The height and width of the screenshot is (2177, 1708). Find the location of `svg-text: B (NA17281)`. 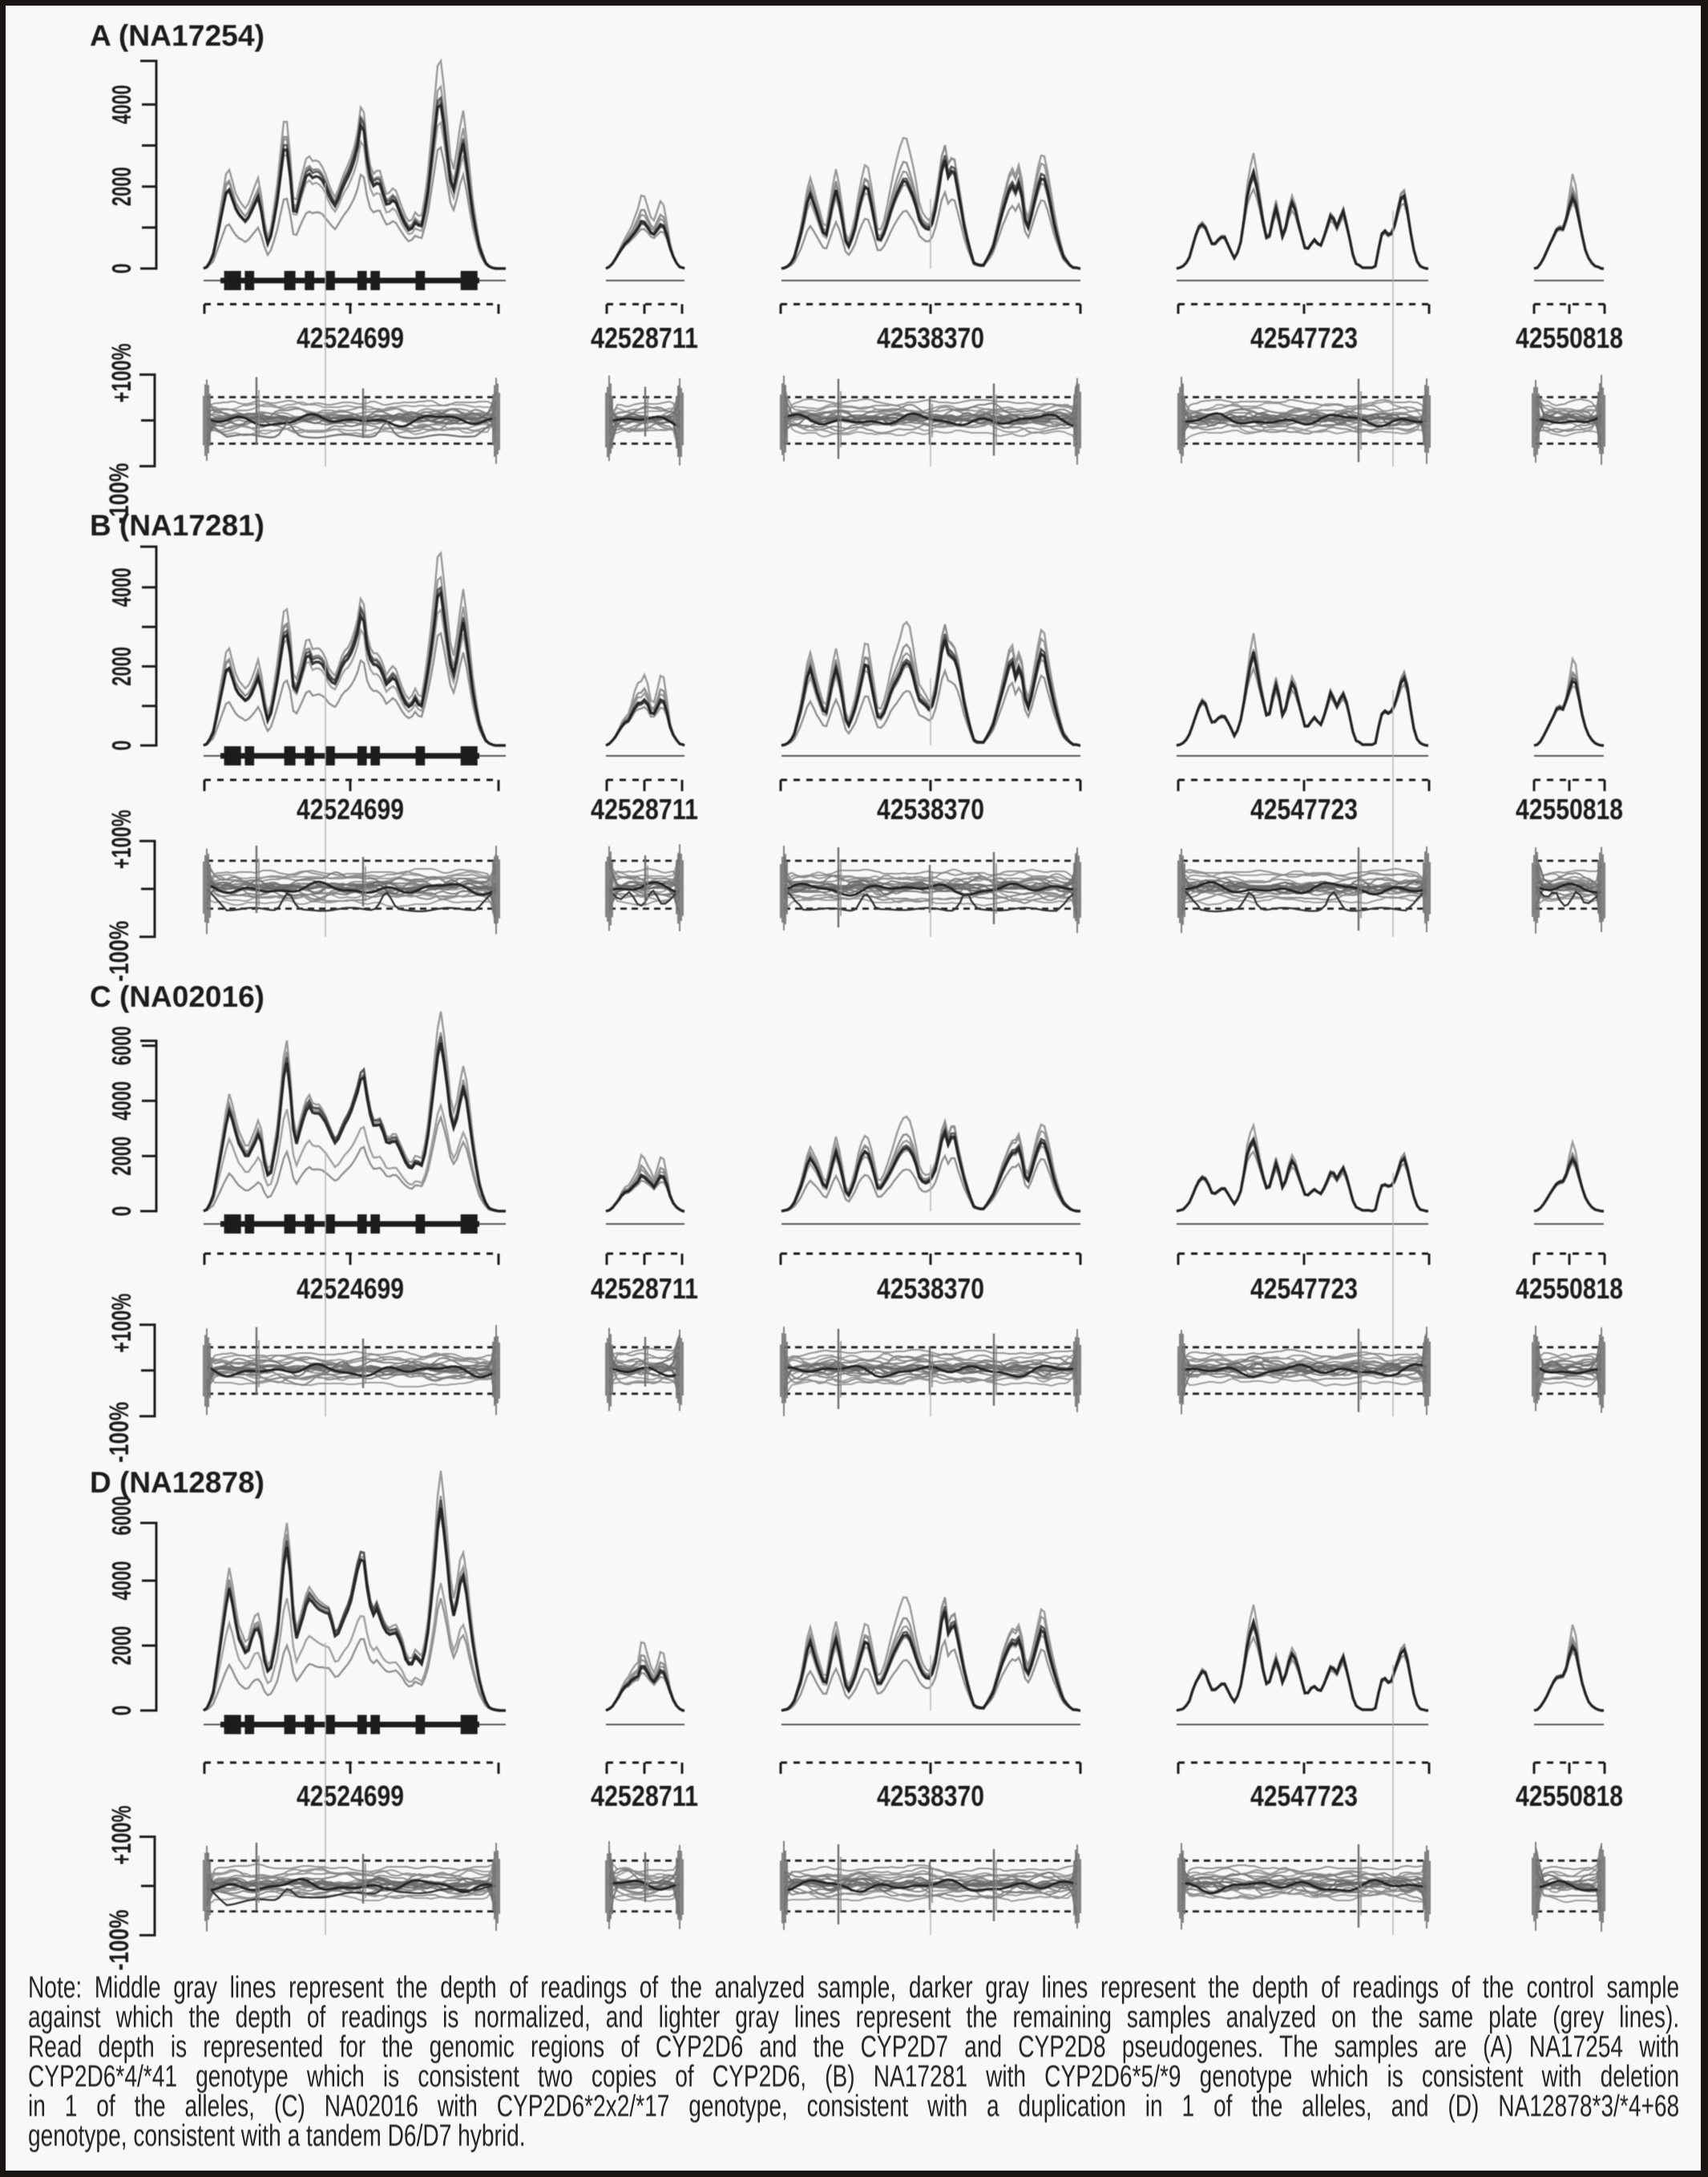

svg-text: B (NA17281) is located at coordinates (177, 525).